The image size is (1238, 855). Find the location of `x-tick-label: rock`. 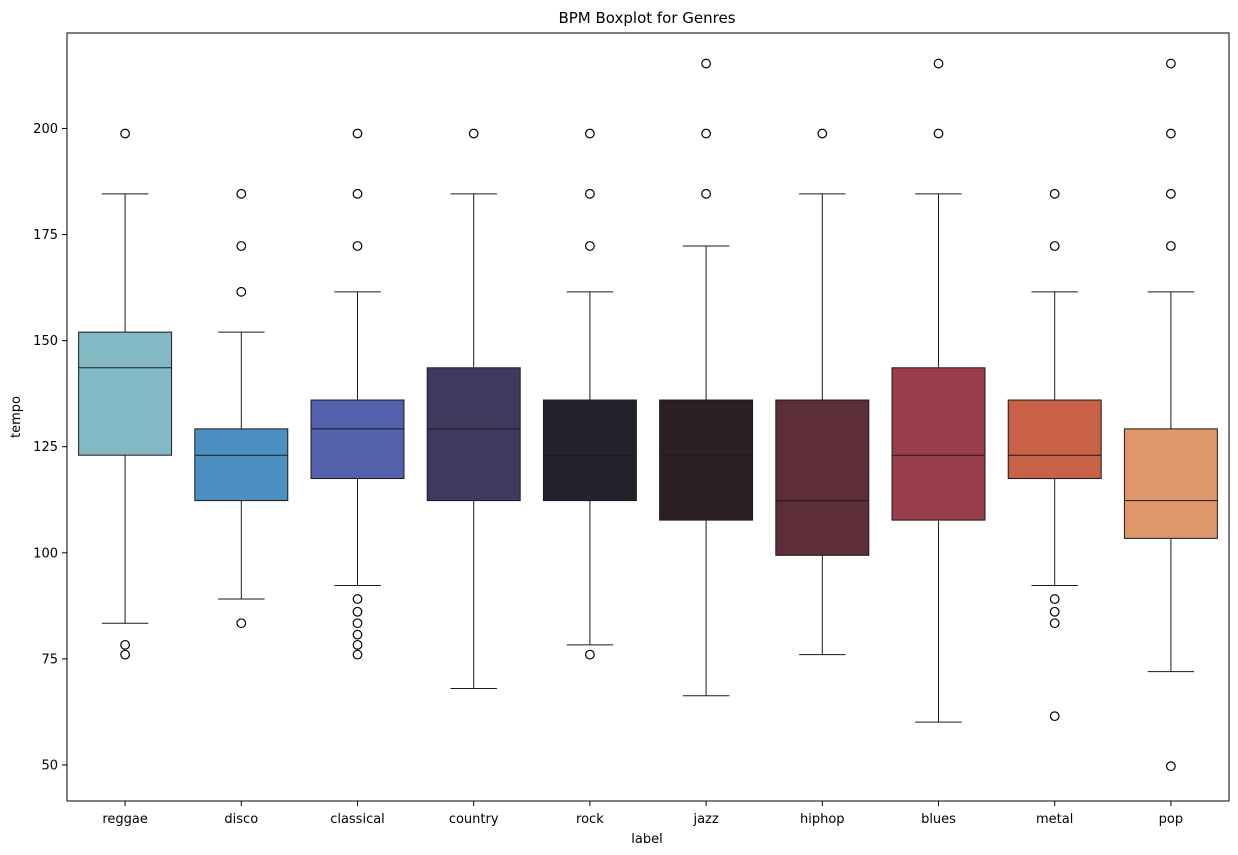

x-tick-label: rock is located at coordinates (590, 819).